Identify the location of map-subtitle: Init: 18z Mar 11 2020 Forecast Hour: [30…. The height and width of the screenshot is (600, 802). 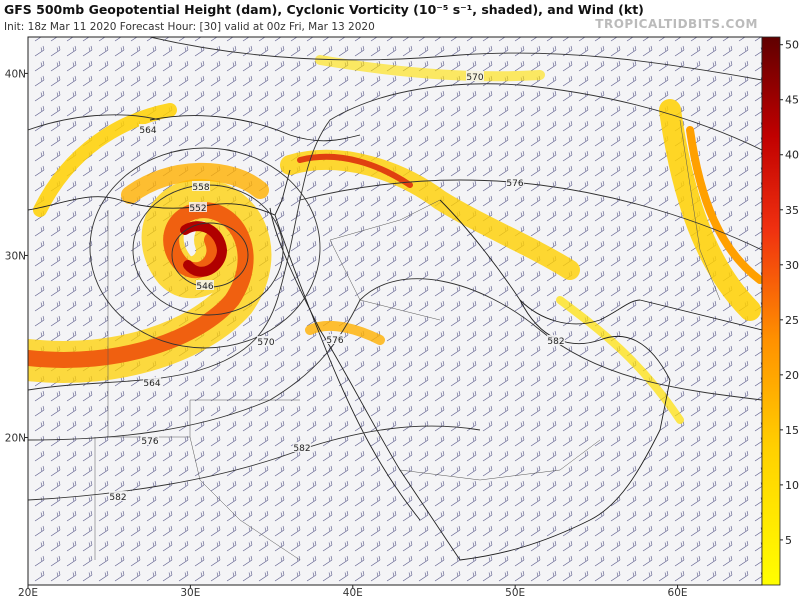
(189, 27).